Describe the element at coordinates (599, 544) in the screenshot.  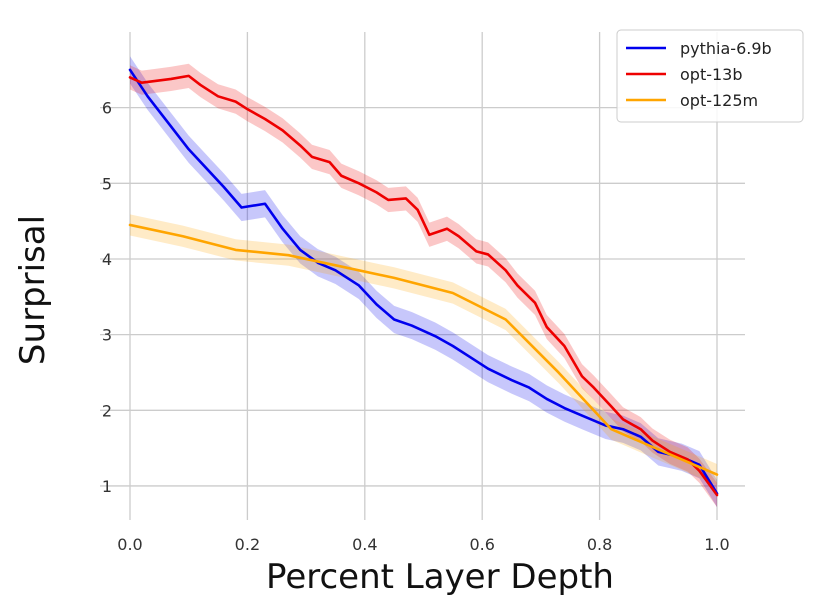
I see `x-tick-label: 0.8` at that location.